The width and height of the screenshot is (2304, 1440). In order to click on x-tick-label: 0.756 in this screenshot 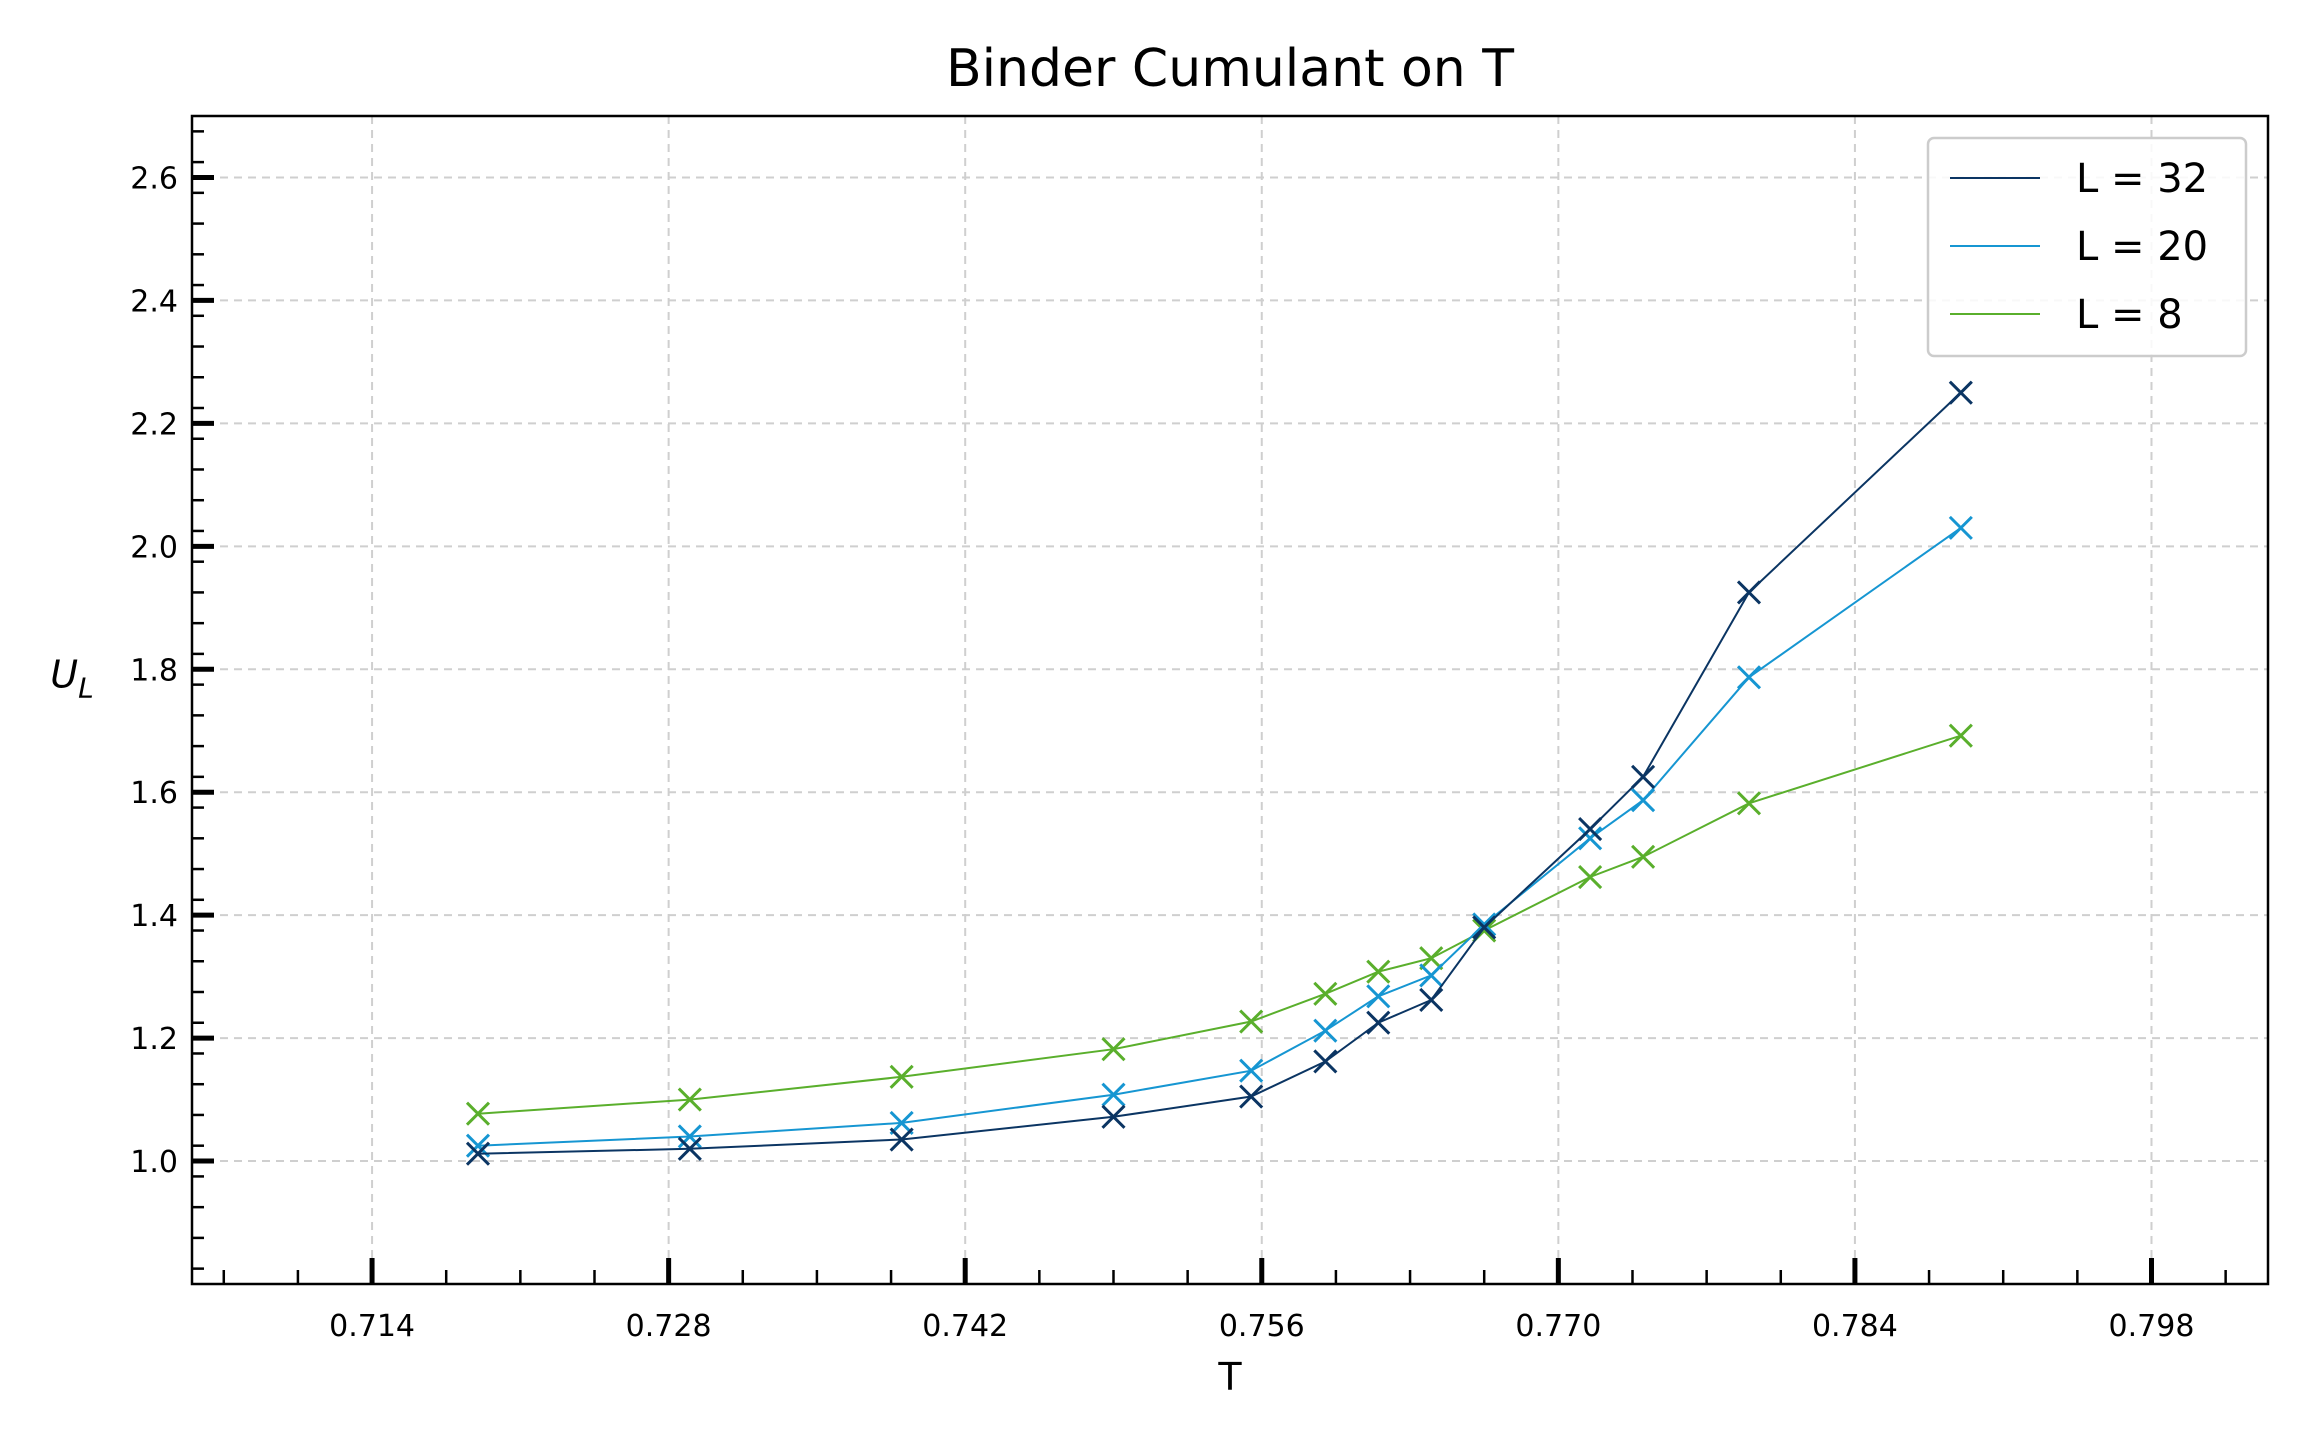, I will do `click(1262, 1326)`.